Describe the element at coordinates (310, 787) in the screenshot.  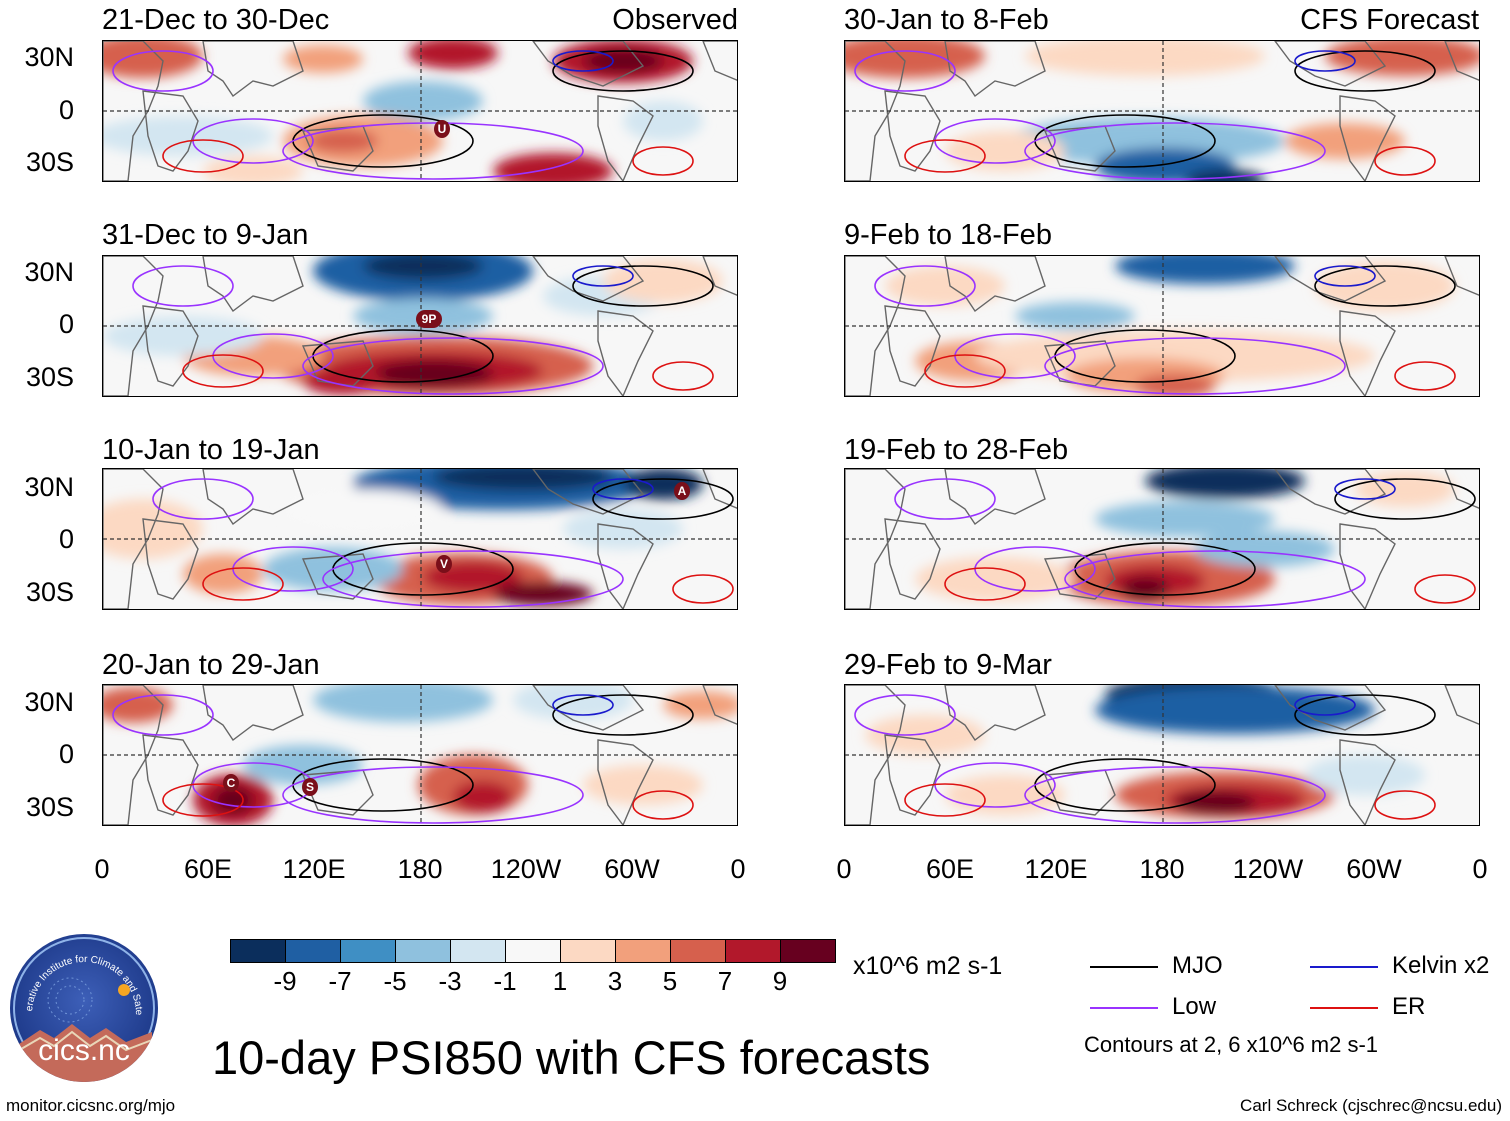
I see `storm-marker: S` at that location.